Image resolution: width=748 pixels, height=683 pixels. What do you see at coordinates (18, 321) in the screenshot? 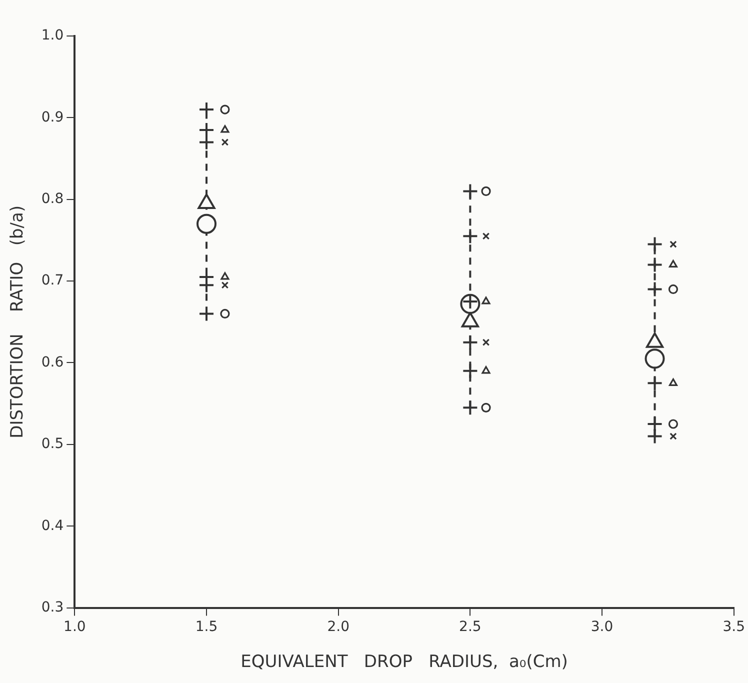
I see `y-axis-title: DISTORTION RATIO (b/a)` at bounding box center [18, 321].